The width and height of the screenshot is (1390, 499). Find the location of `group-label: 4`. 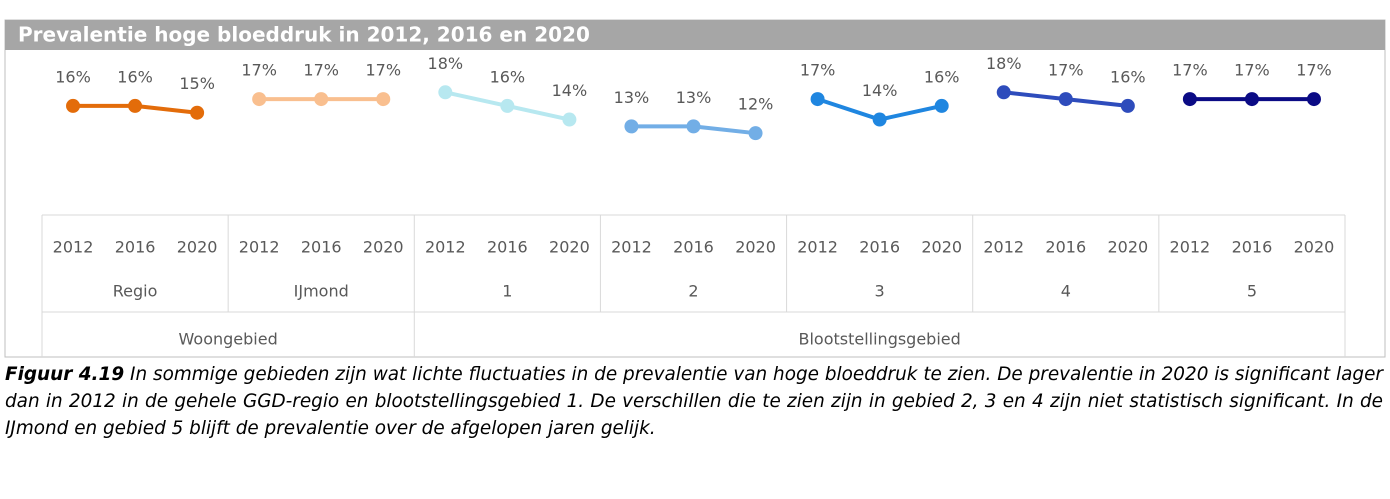

group-label: 4 is located at coordinates (1066, 291).